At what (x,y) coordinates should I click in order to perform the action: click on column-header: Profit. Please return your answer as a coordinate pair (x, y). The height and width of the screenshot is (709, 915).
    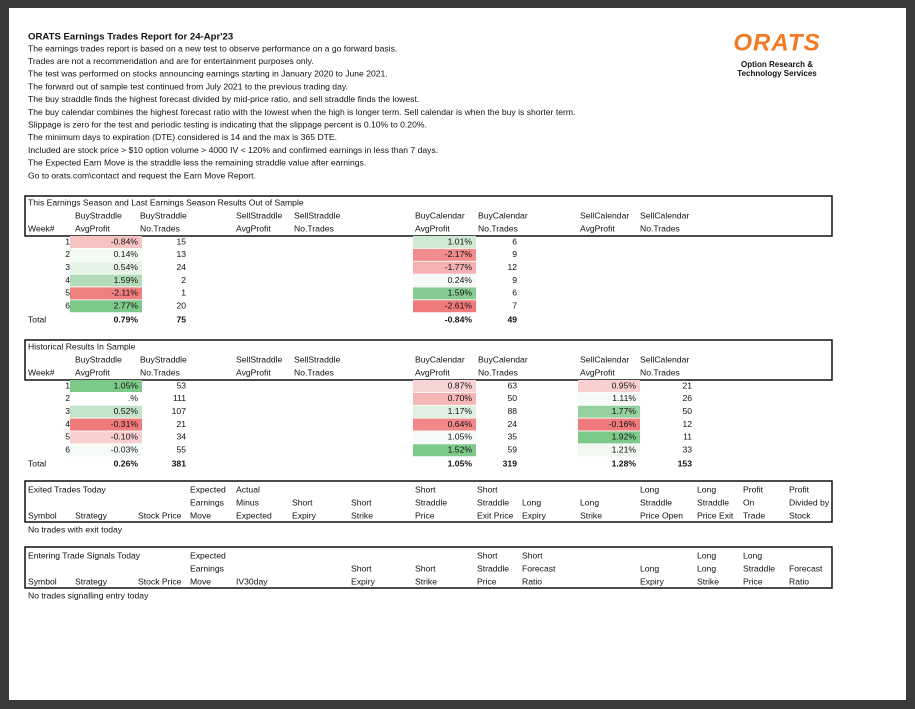
    Looking at the image, I should click on (799, 489).